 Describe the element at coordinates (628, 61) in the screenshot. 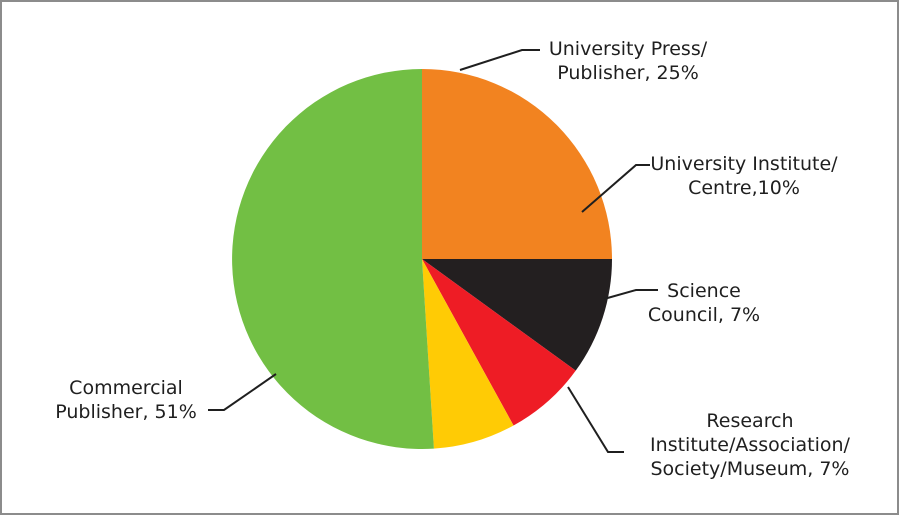

I see `slice-label-0: University Press/Publisher, 25%` at that location.